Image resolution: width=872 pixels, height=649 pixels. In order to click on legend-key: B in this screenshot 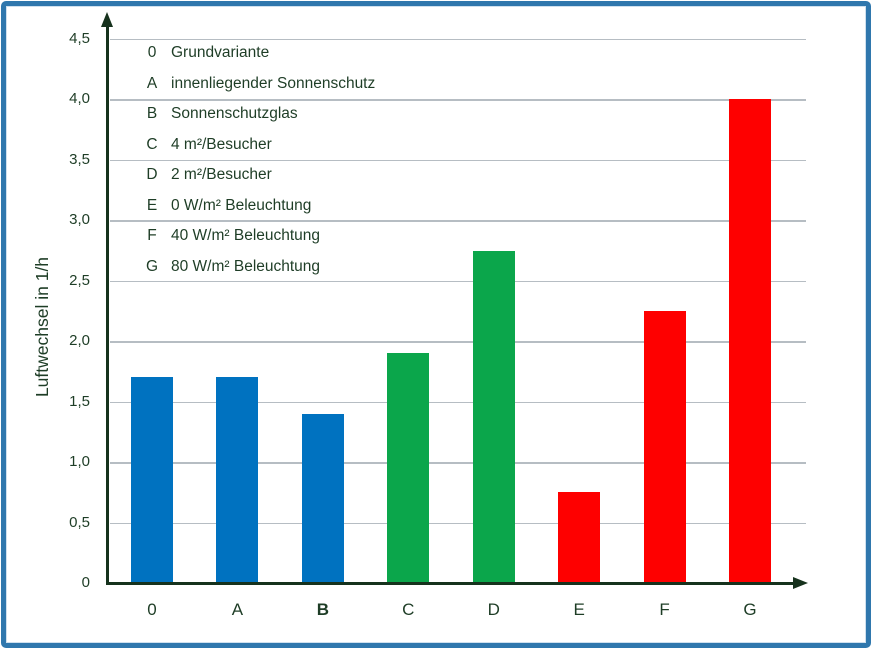, I will do `click(152, 113)`.